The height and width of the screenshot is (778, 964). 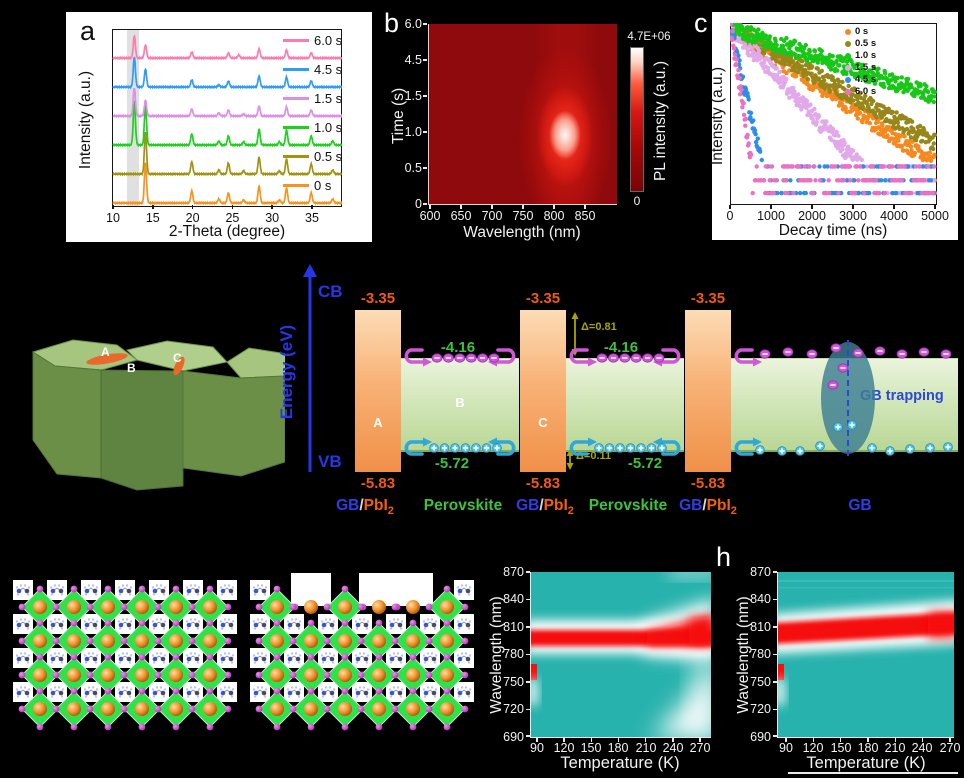 What do you see at coordinates (941, 625) in the screenshot?
I see `emission-band-end` at bounding box center [941, 625].